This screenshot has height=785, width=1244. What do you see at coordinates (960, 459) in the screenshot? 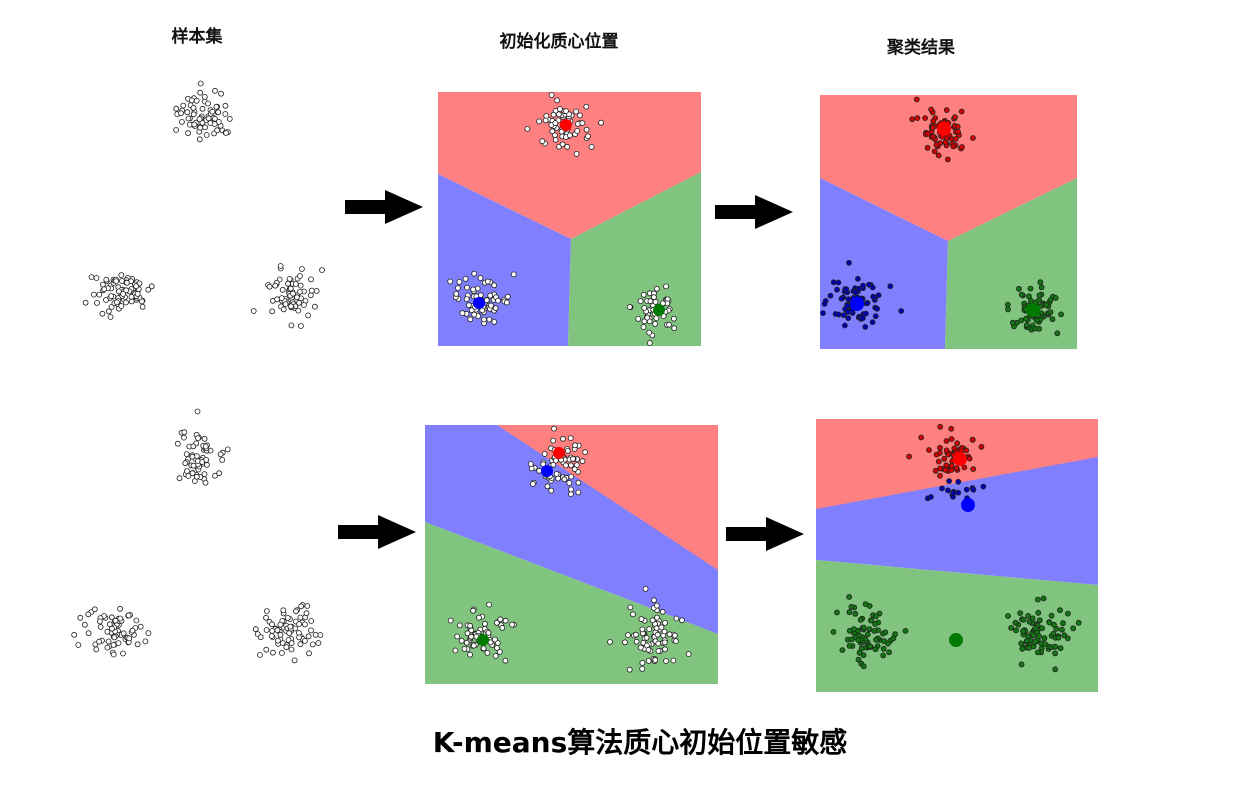
I see `red-centroid` at bounding box center [960, 459].